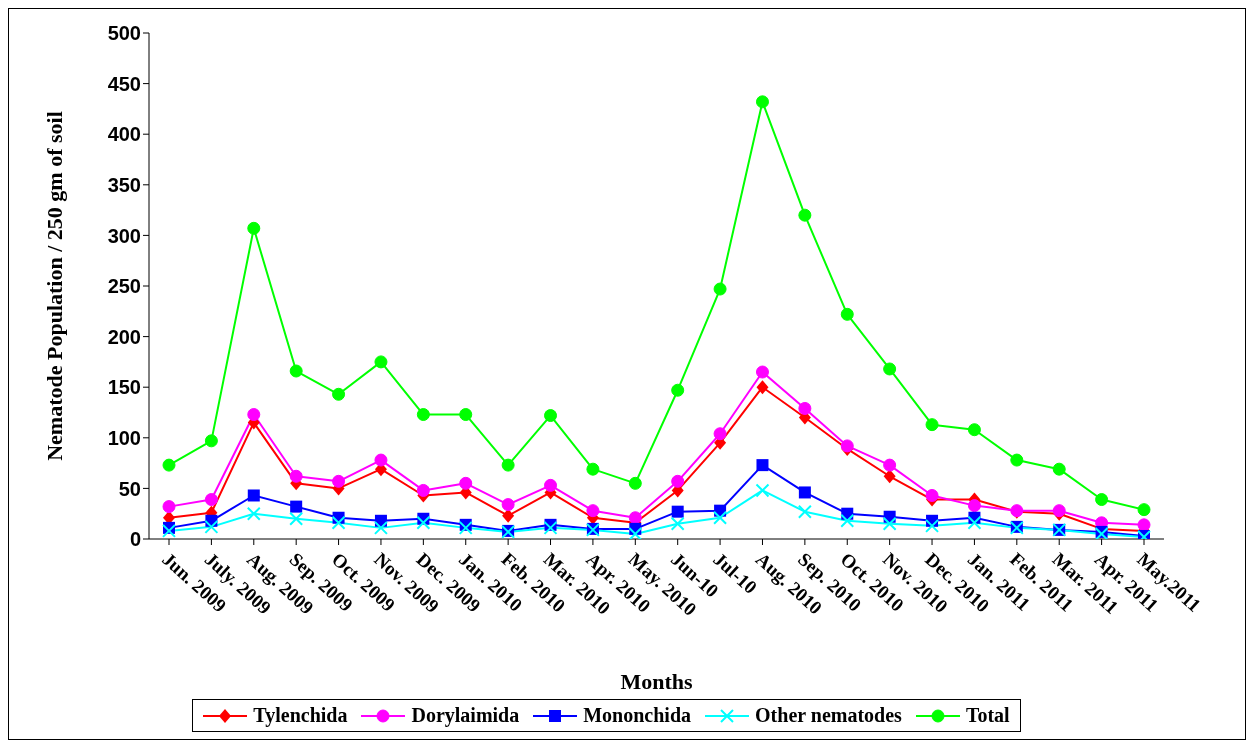 Image resolution: width=1254 pixels, height=749 pixels. I want to click on legend-label: Mononchida, so click(637, 715).